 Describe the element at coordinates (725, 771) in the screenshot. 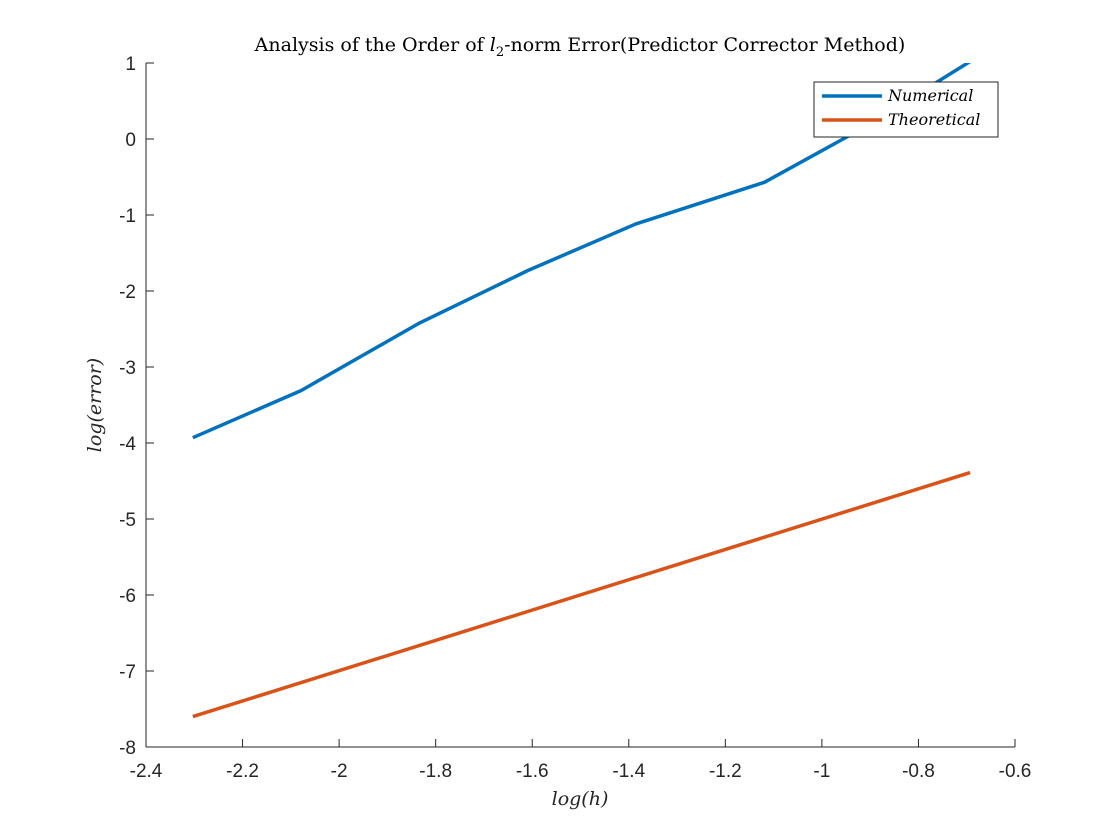

I see `x-tick-label: -1.2` at that location.